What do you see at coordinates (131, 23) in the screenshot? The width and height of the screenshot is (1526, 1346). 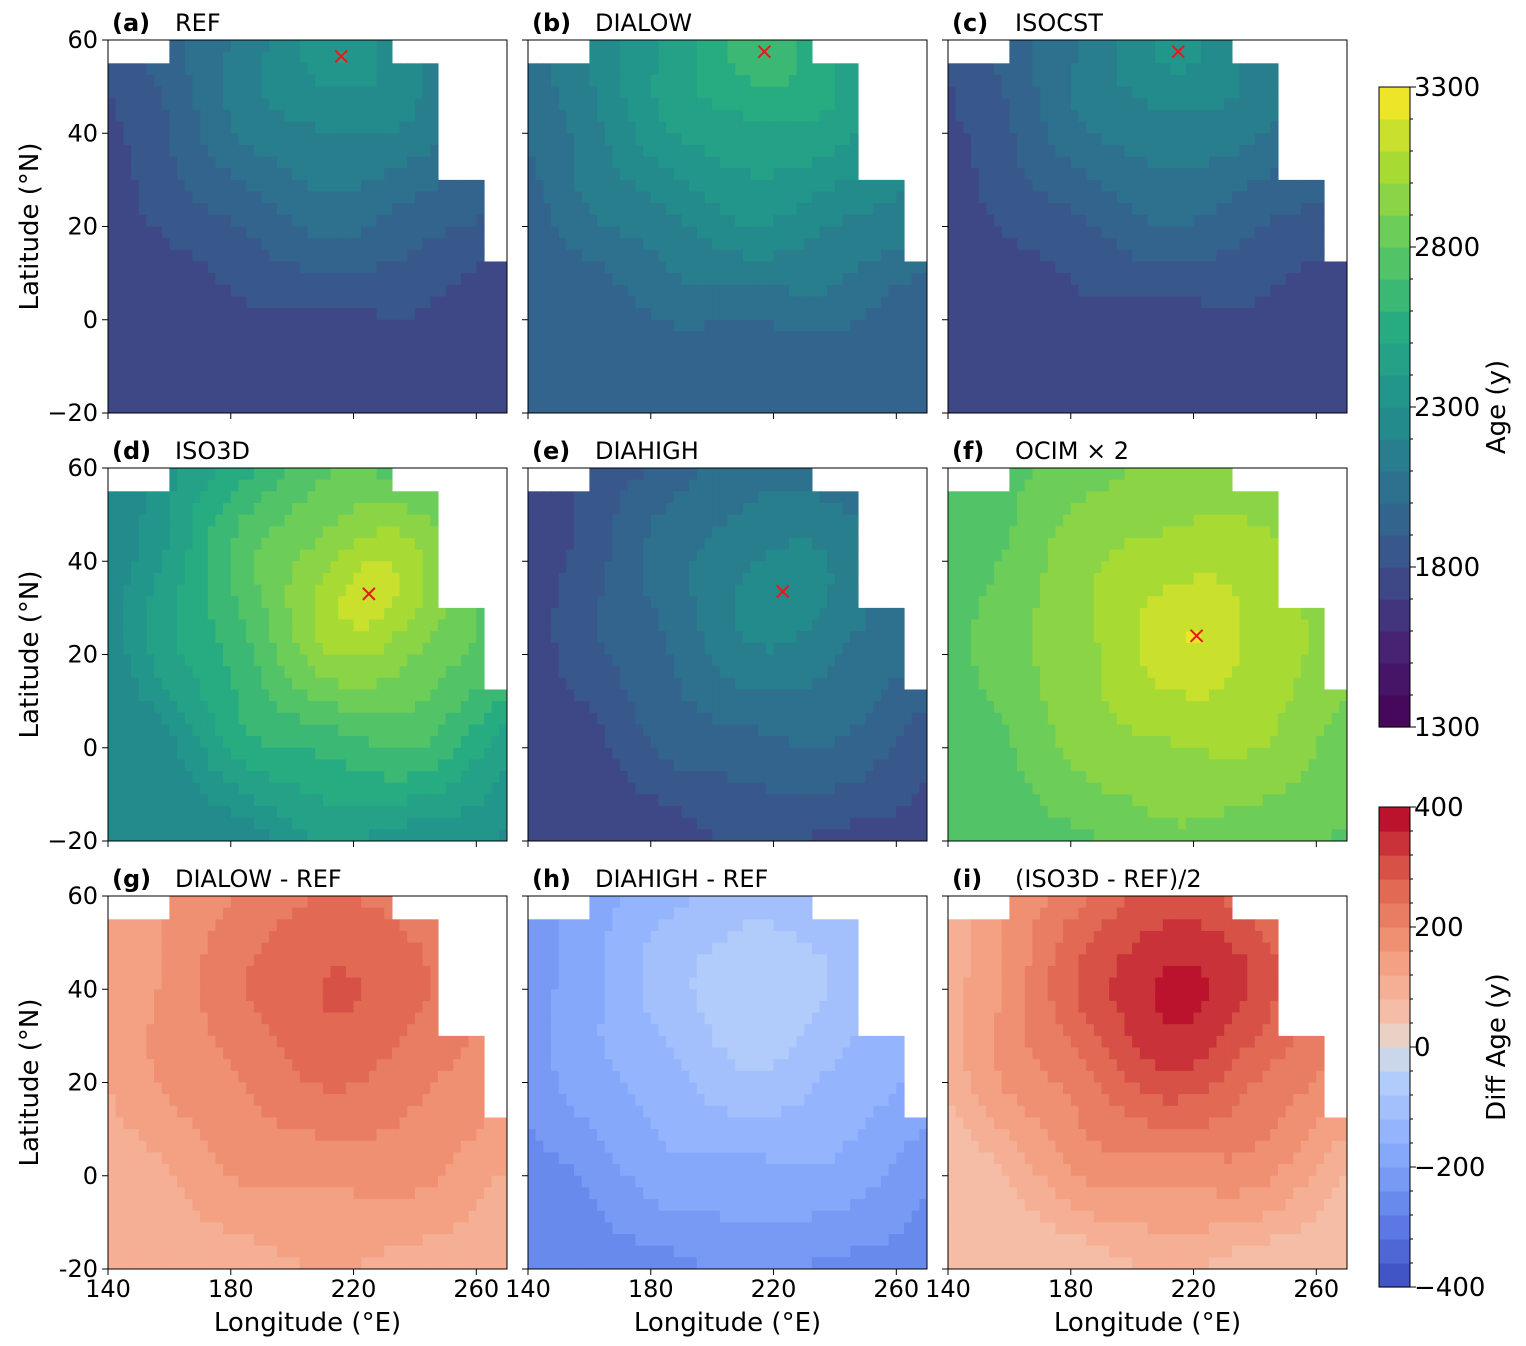 I see `panel-letter: (a)` at bounding box center [131, 23].